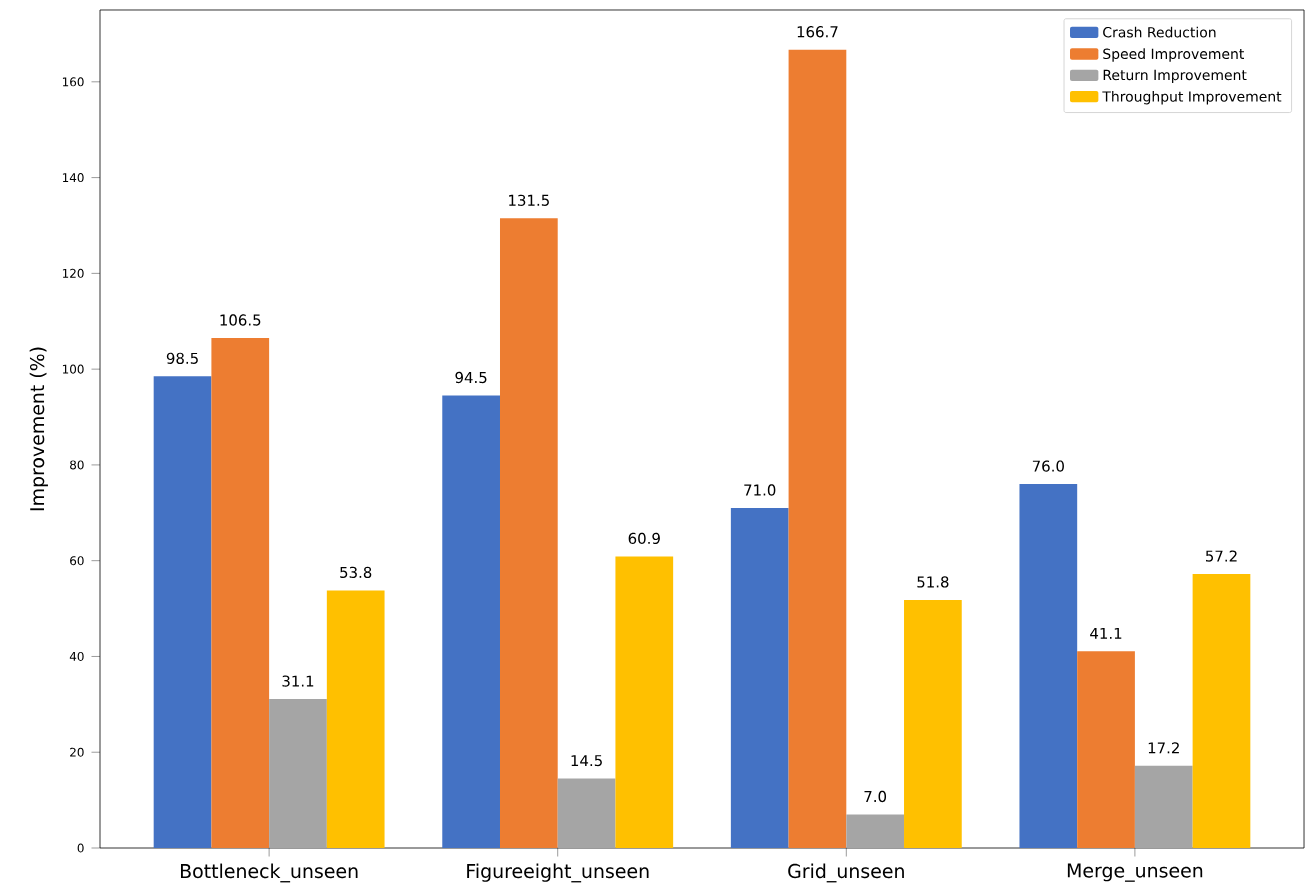  What do you see at coordinates (558, 873) in the screenshot?
I see `x-tick-label: Figureeight_unseen` at bounding box center [558, 873].